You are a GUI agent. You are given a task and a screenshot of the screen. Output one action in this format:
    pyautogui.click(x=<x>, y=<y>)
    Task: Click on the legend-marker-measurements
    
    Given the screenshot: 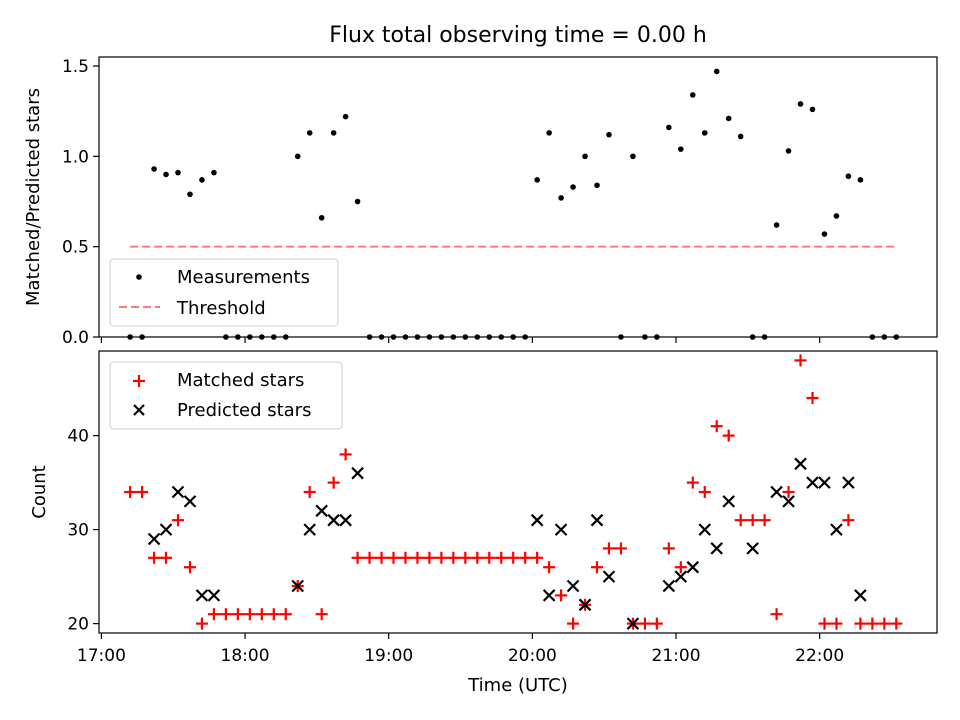 What is the action you would take?
    pyautogui.click(x=139, y=277)
    